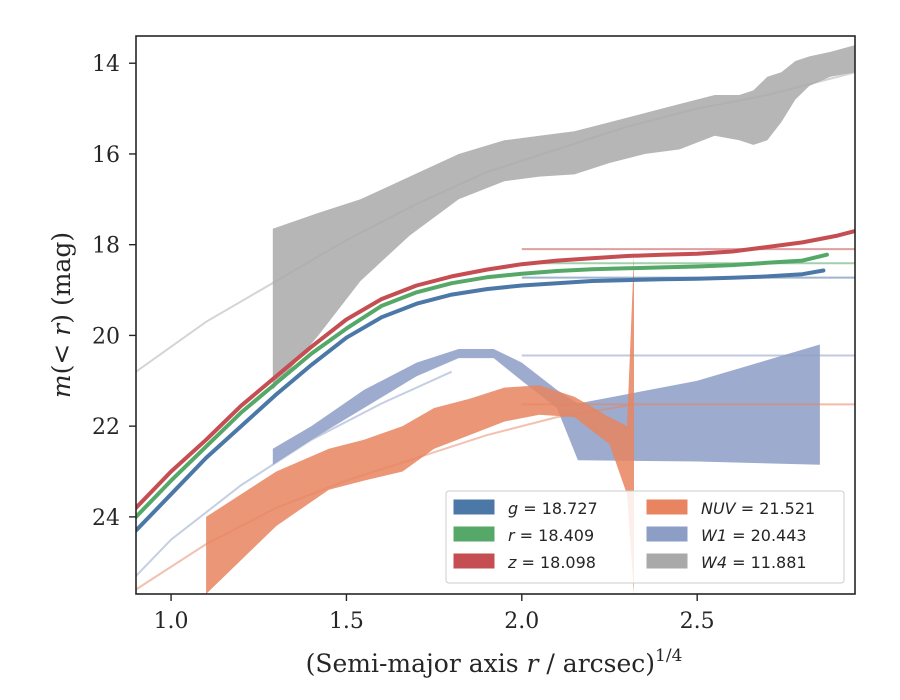 Image resolution: width=900 pixels, height=700 pixels. I want to click on x-tick-label: 1.0, so click(171, 621).